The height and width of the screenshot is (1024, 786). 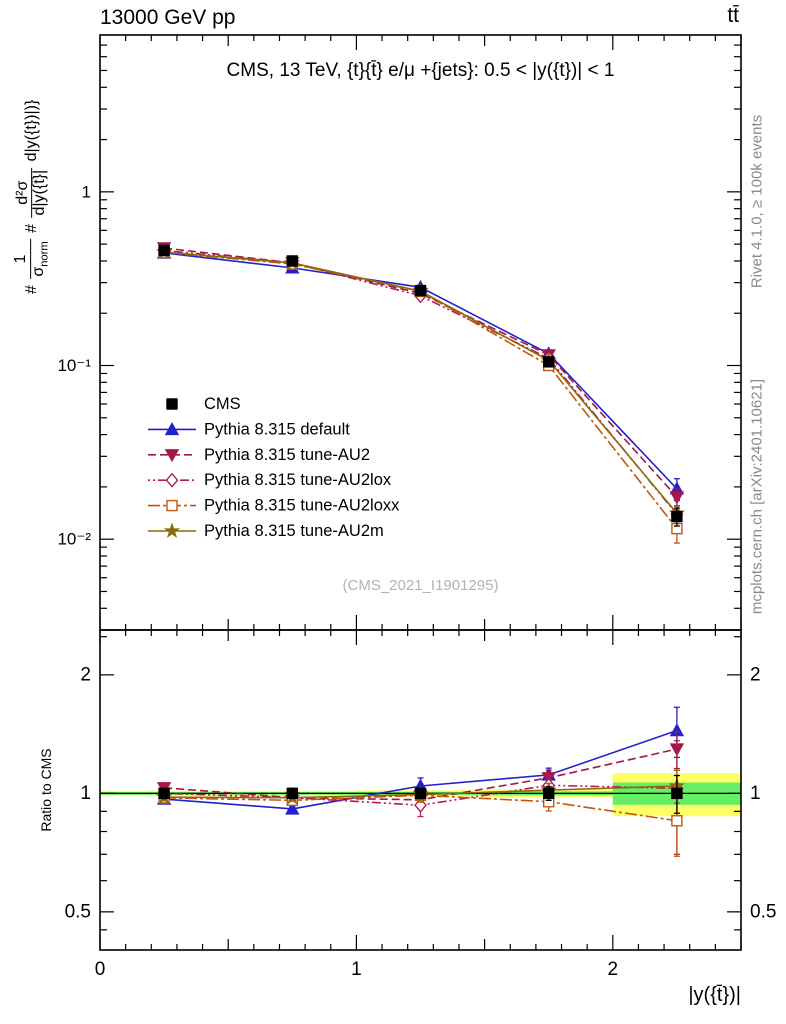 What do you see at coordinates (287, 455) in the screenshot?
I see `legend-label: Pythia 8.315 tune-AU2` at bounding box center [287, 455].